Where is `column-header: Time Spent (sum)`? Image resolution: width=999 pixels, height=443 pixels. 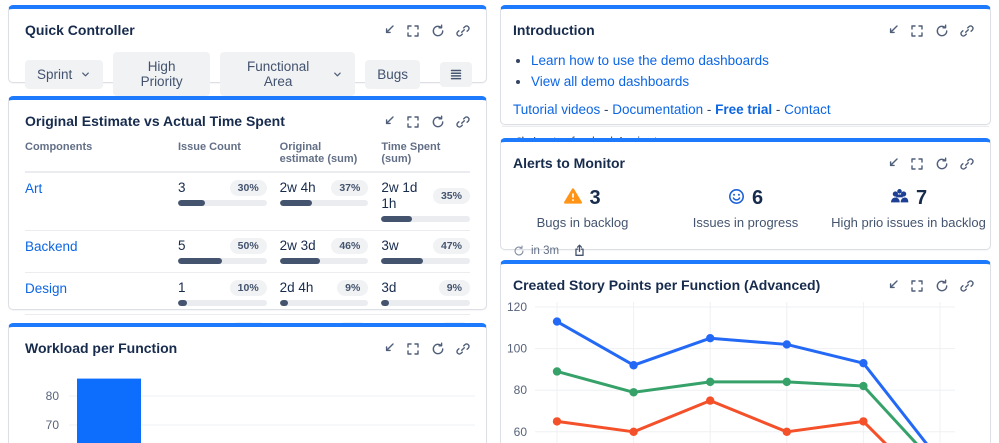
column-header: Time Spent (sum) is located at coordinates (411, 153).